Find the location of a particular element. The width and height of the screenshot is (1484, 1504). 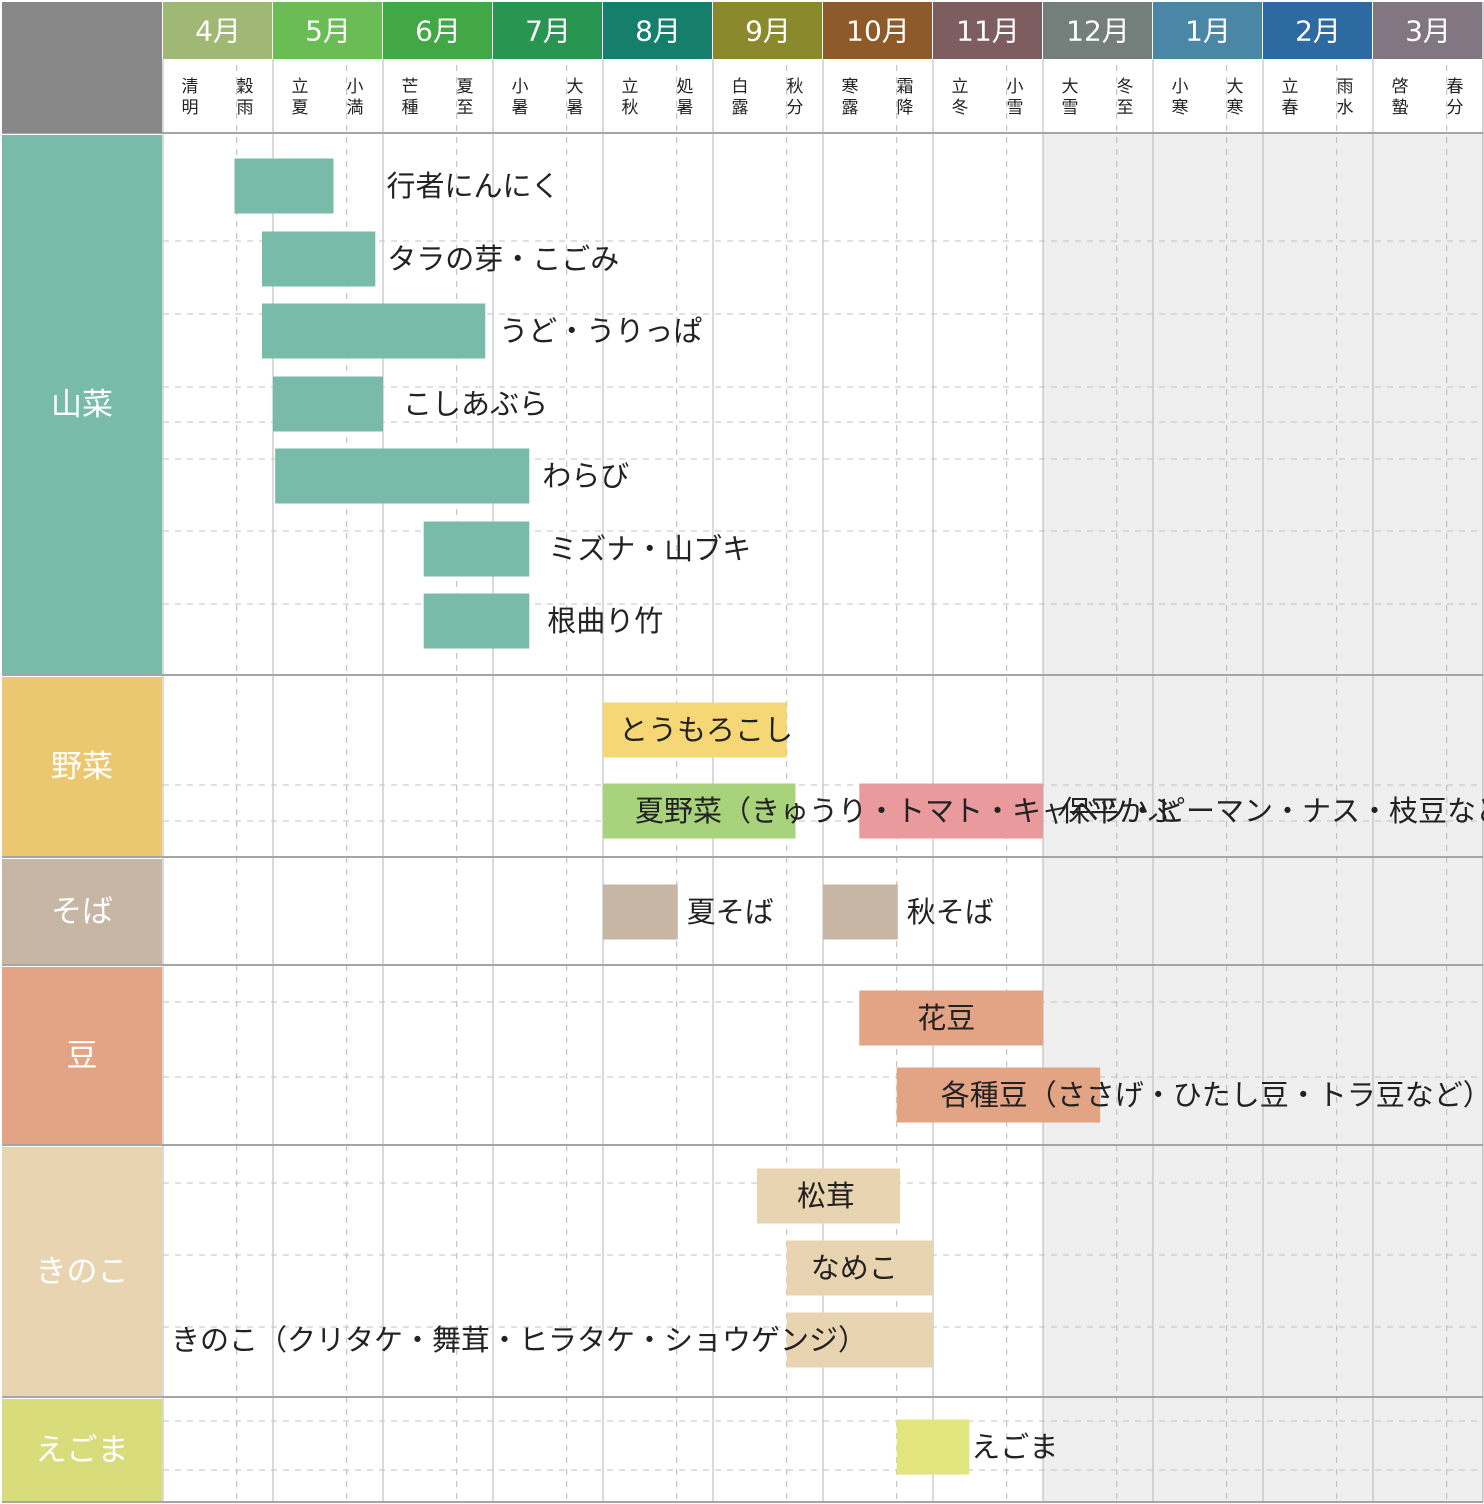

month-label: 4月 is located at coordinates (218, 31).